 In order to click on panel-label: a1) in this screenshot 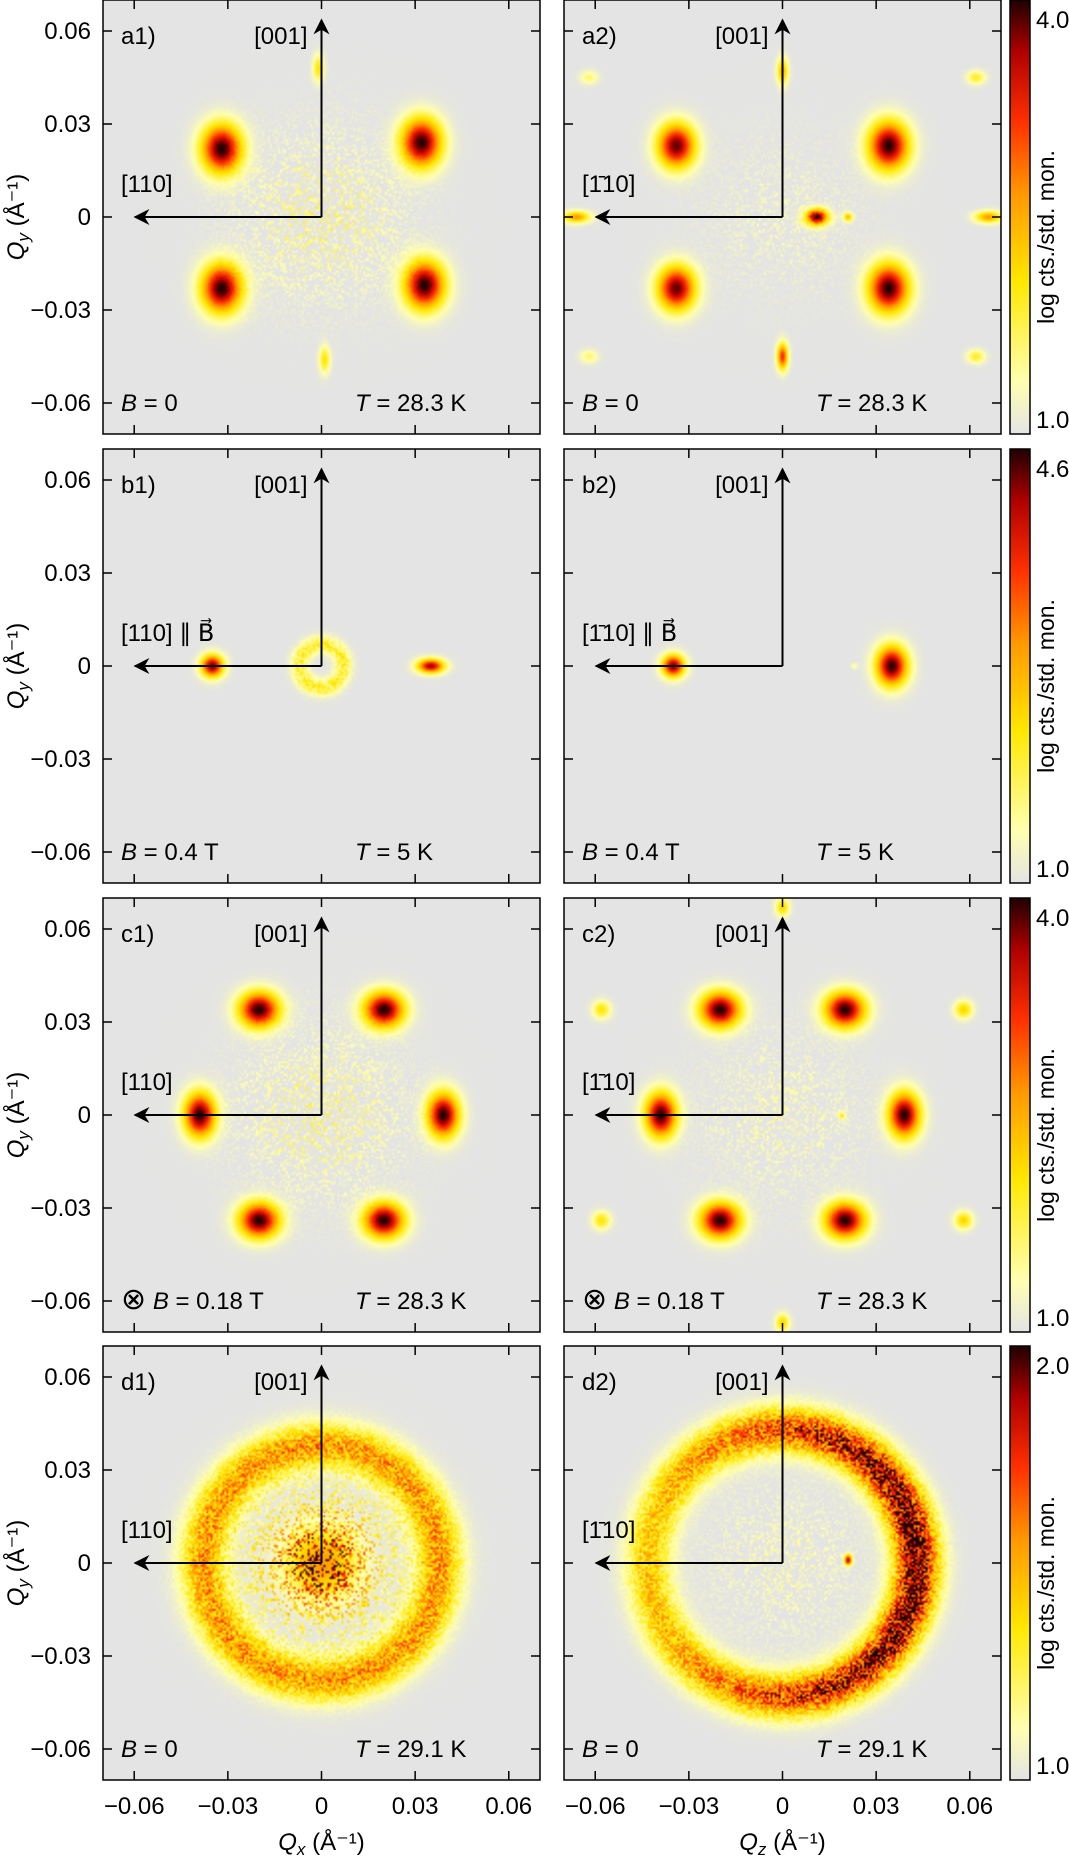, I will do `click(138, 36)`.